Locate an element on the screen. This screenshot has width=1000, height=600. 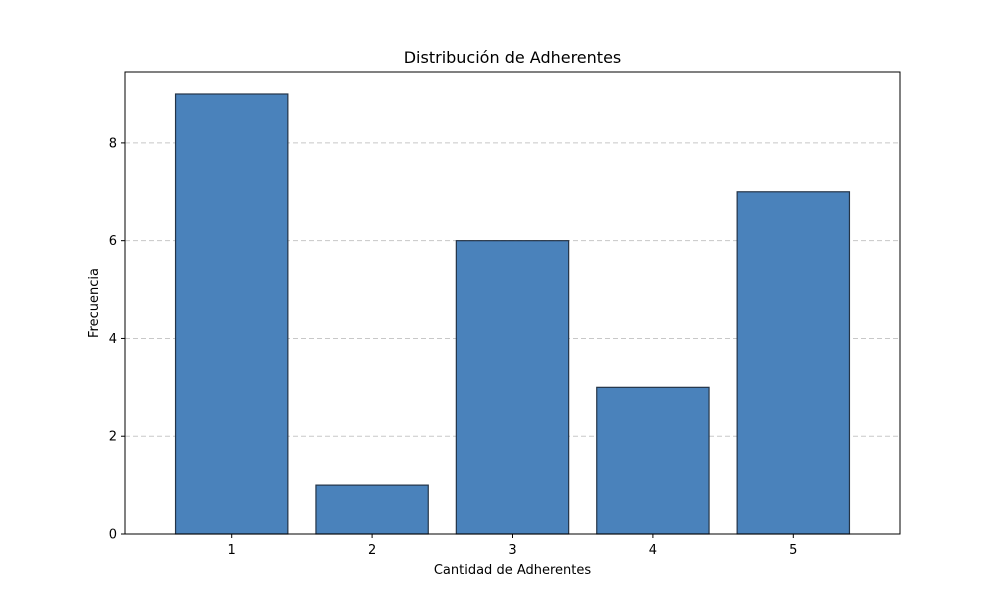
y-axis-ticks: 0 2 4 6 8 is located at coordinates (117, 339).